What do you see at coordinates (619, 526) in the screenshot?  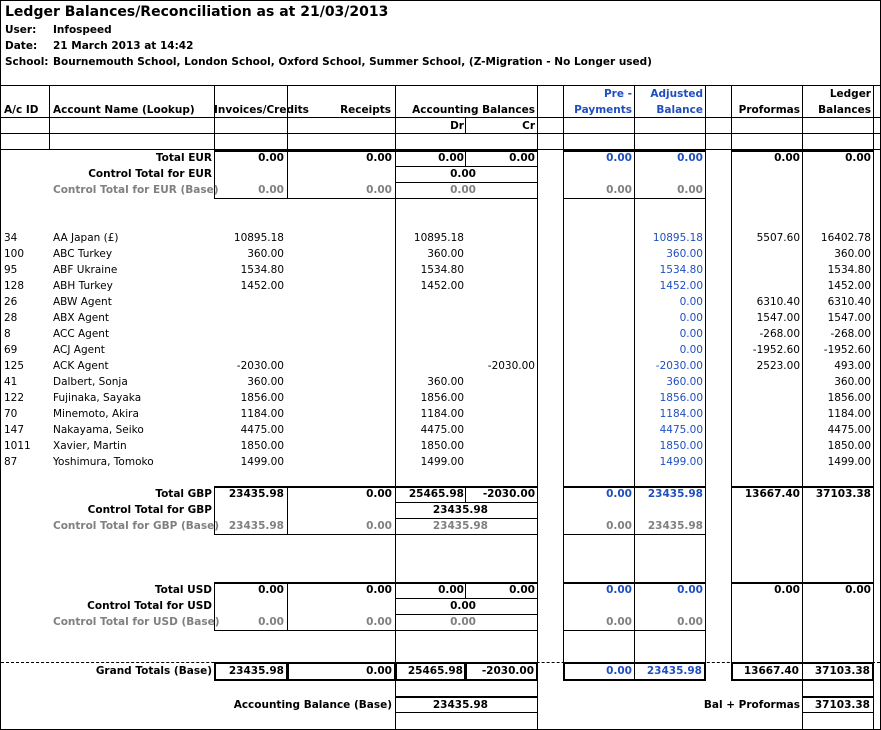 I see `gbp-base-prepayments: 0.00` at bounding box center [619, 526].